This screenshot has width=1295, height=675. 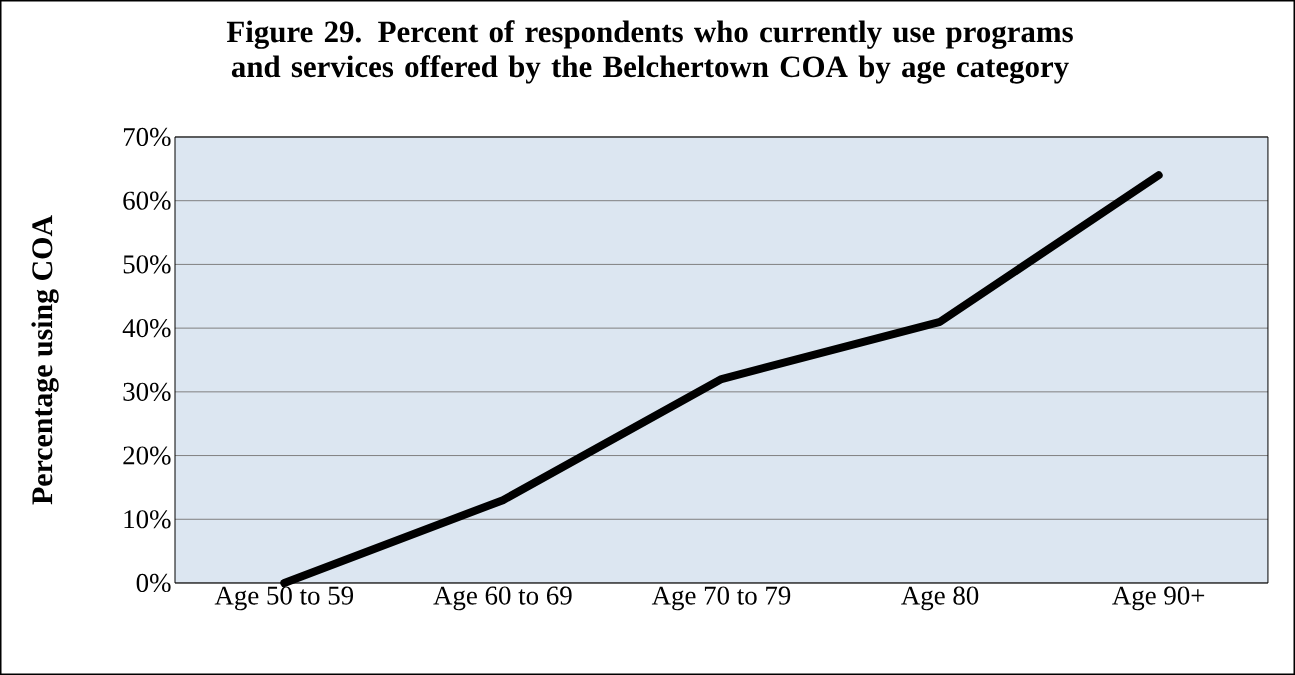 What do you see at coordinates (284, 598) in the screenshot?
I see `x-tick-label: Age 50 to 59` at bounding box center [284, 598].